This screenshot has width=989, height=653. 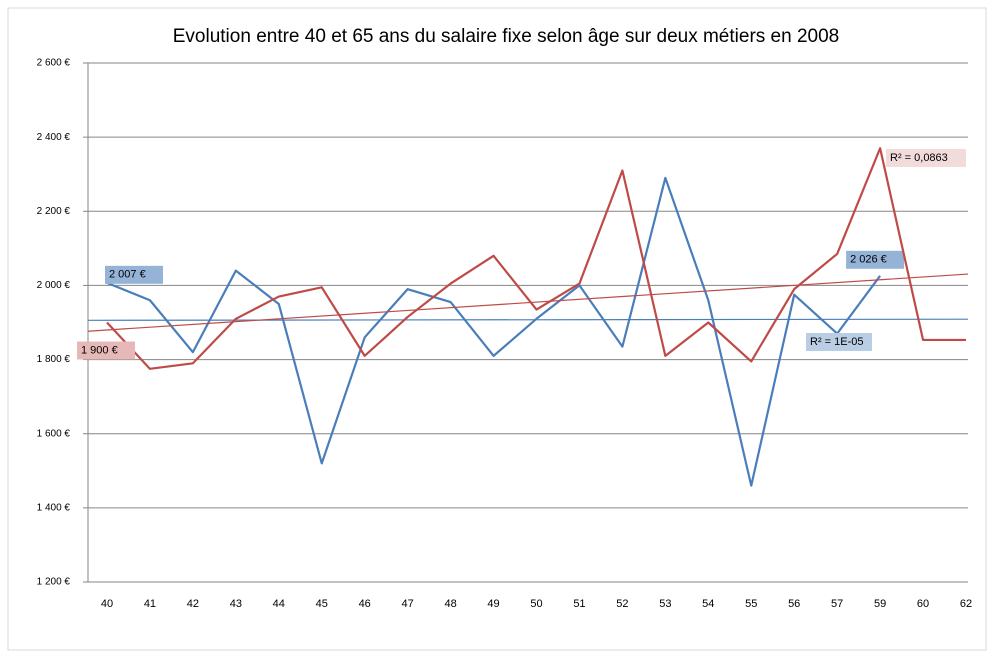 What do you see at coordinates (236, 604) in the screenshot?
I see `x-tick-label: 43` at bounding box center [236, 604].